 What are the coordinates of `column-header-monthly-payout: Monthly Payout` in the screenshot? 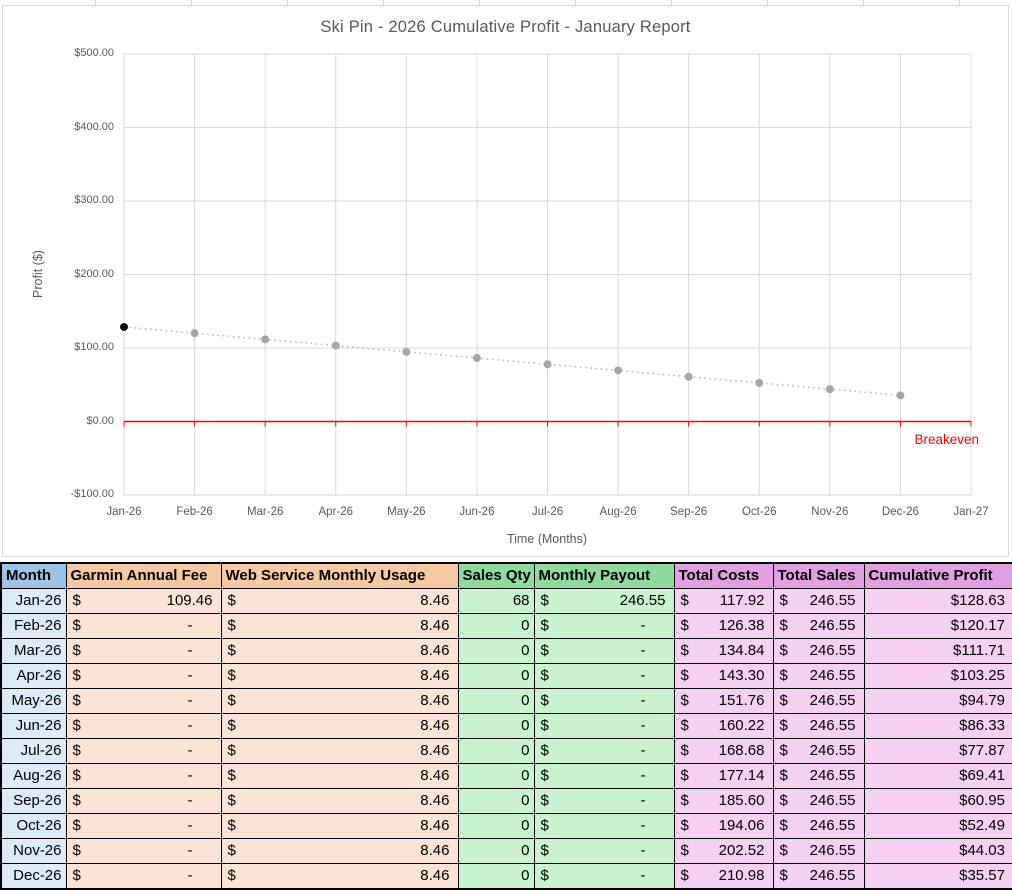 It's located at (604, 575).